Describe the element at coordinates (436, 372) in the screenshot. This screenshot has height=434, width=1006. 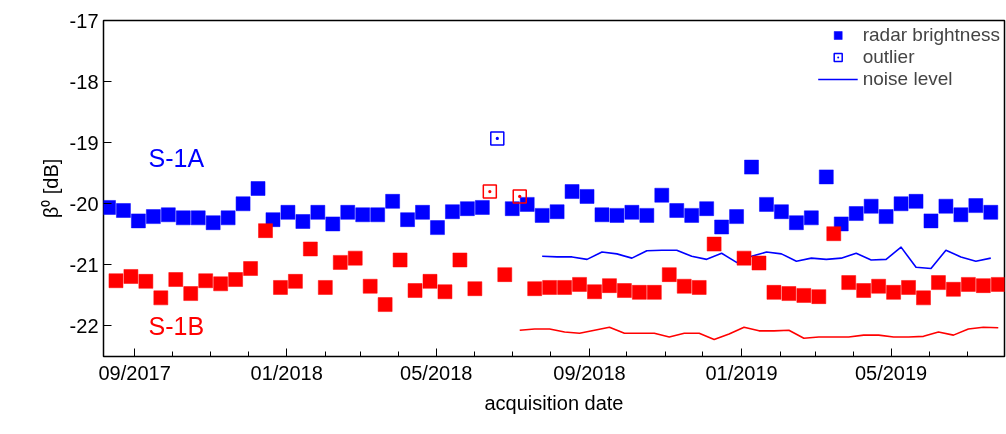
I see `x-tick-label: 05/2018` at that location.